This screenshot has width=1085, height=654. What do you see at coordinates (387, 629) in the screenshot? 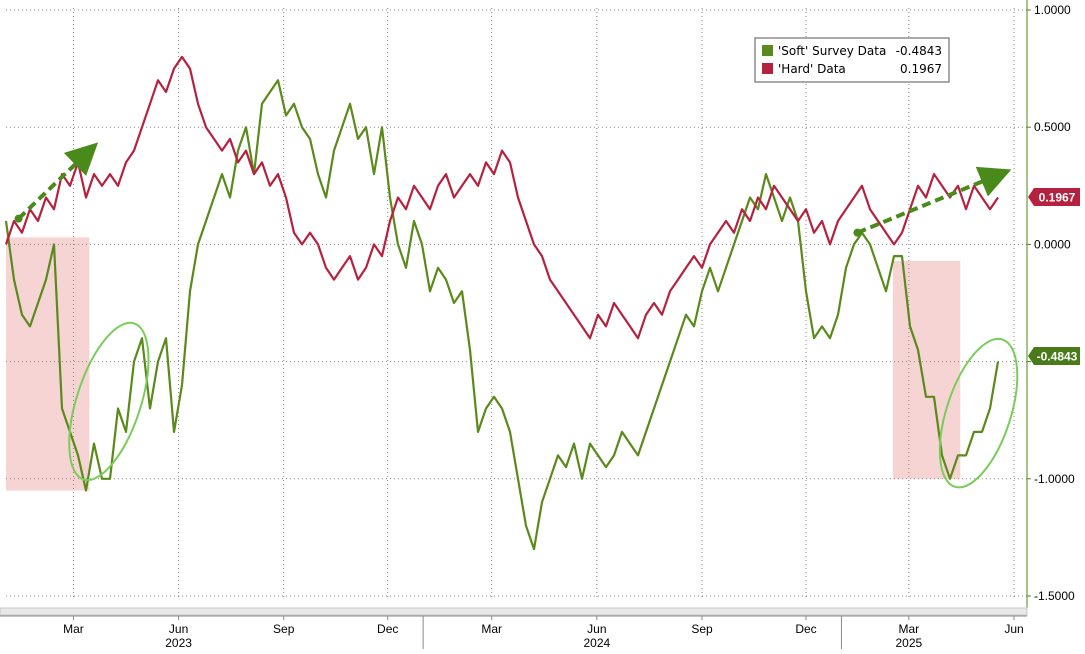
I see `x-tick-label-3: Dec` at bounding box center [387, 629].